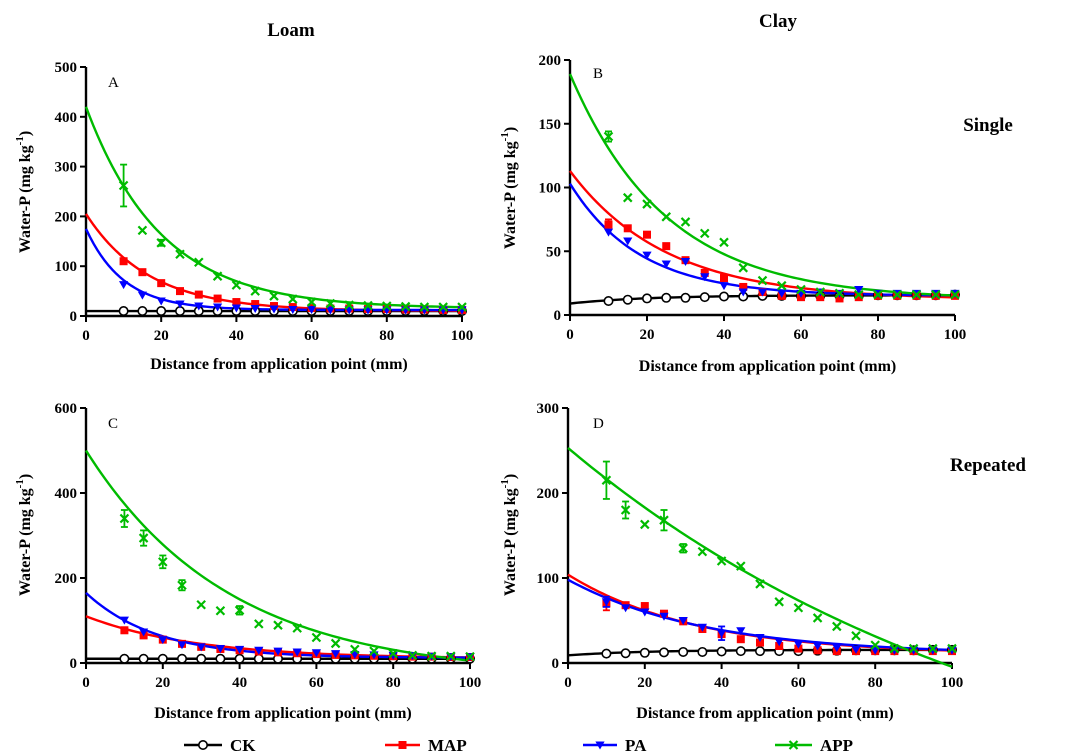 This screenshot has width=1067, height=755. What do you see at coordinates (636, 745) in the screenshot?
I see `legend-label: PA` at bounding box center [636, 745].